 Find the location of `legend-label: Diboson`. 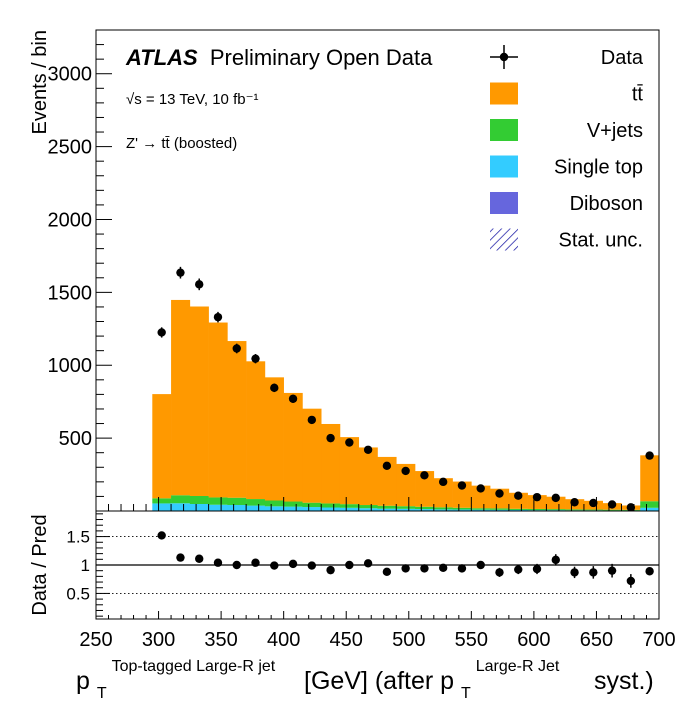

legend-label: Diboson is located at coordinates (606, 204).